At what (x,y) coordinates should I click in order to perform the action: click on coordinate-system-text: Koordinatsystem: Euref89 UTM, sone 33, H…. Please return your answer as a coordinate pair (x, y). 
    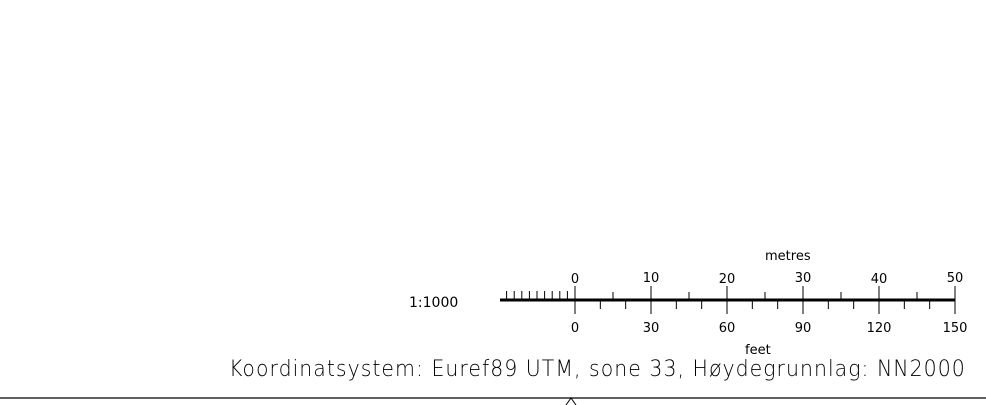
    Looking at the image, I should click on (597, 370).